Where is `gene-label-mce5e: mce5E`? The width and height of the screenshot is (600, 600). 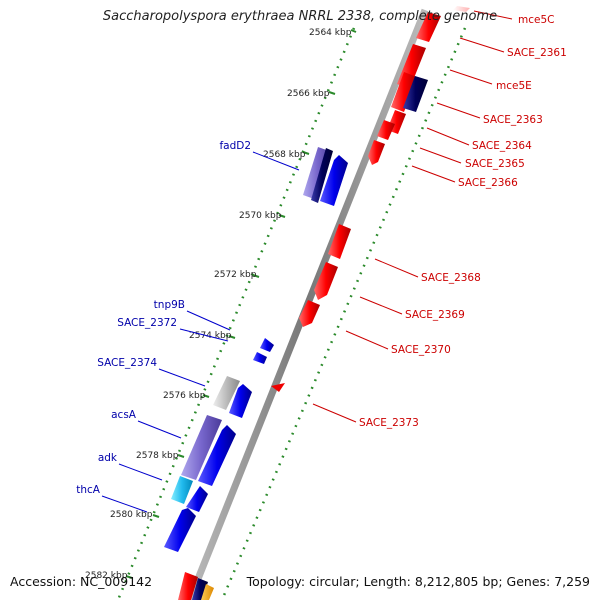
gene-label-mce5e: mce5E is located at coordinates (514, 86).